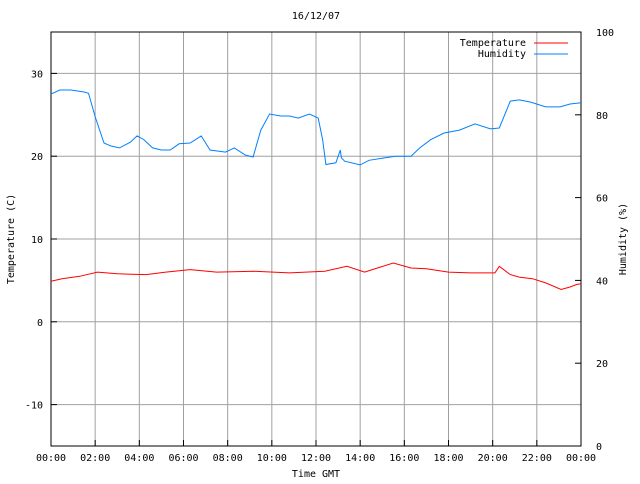 Image resolution: width=640 pixels, height=484 pixels. Describe the element at coordinates (95, 458) in the screenshot. I see `x-tick-label: 02:00` at that location.